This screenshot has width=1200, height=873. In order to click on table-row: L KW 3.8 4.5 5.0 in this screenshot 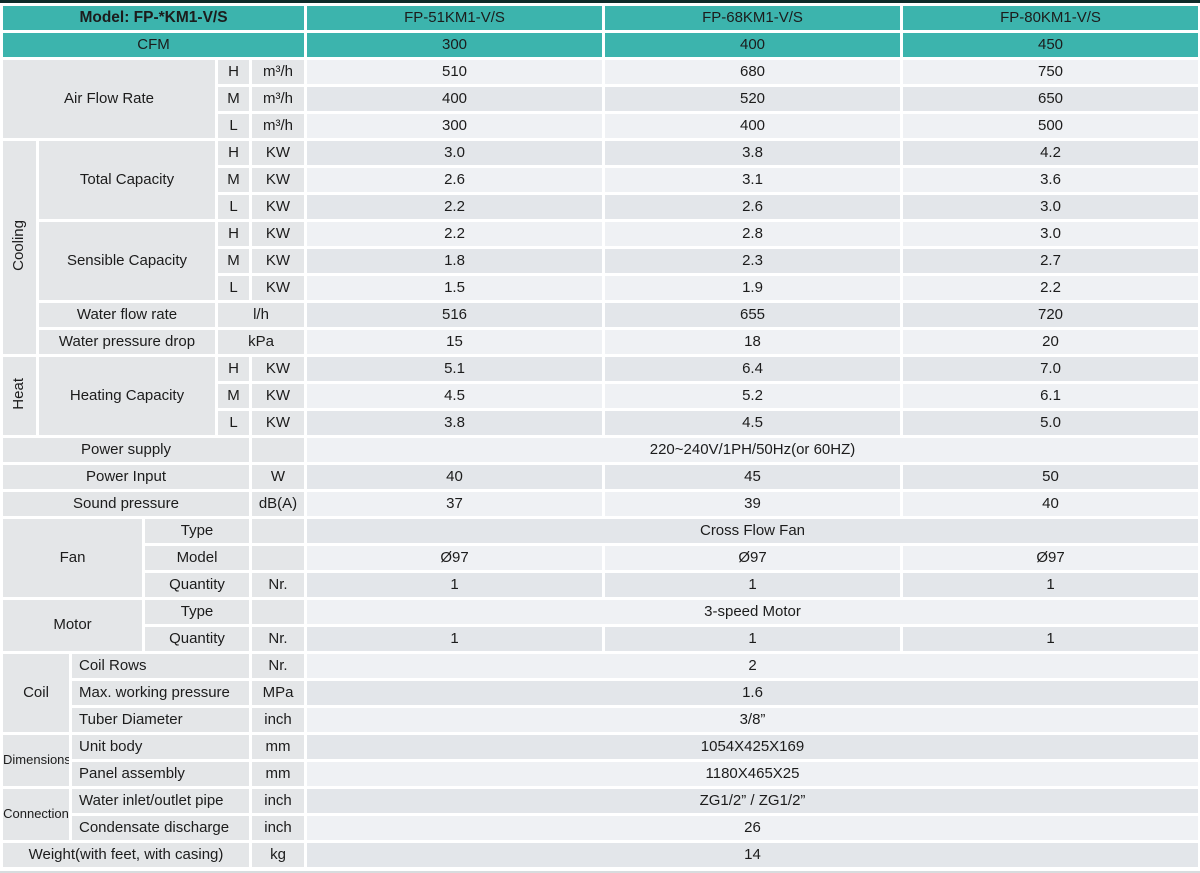, I will do `click(600, 423)`.